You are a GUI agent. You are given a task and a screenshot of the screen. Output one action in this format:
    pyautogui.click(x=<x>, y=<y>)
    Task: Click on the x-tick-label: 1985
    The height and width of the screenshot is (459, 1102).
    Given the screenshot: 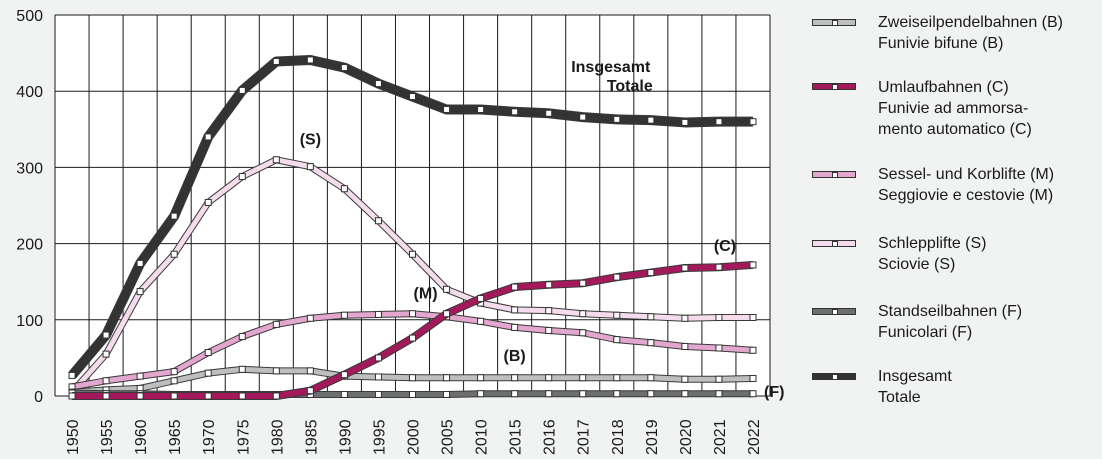 What is the action you would take?
    pyautogui.click(x=311, y=437)
    